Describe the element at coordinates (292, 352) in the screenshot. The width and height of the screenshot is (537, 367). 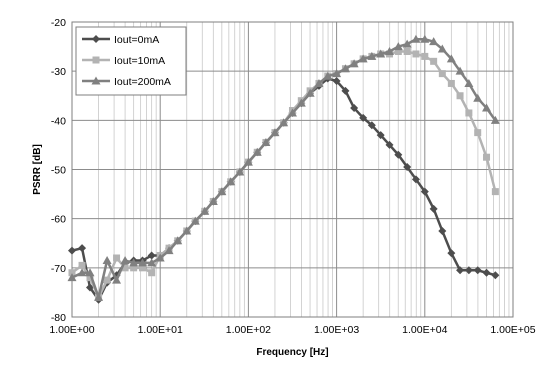
I see `x-axis-title: Frequency [Hz]` at that location.